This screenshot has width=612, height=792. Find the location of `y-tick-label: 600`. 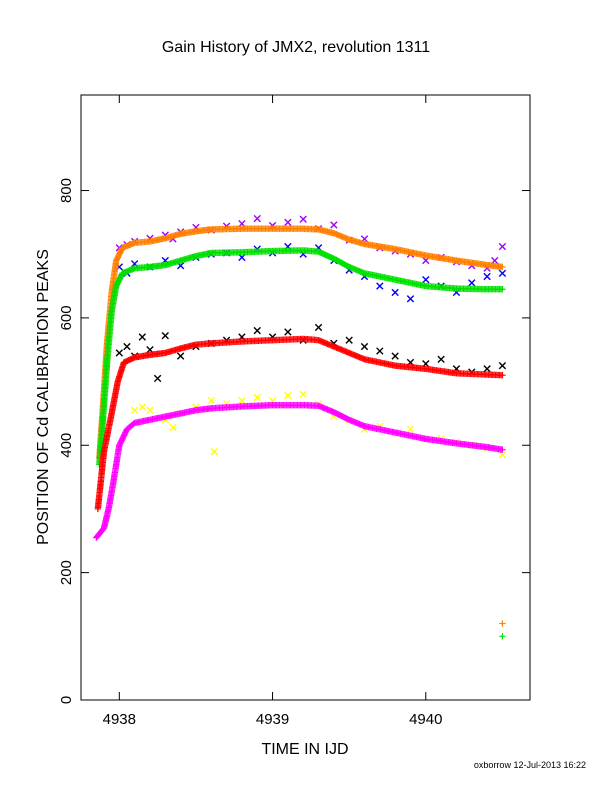

y-tick-label: 600 is located at coordinates (66, 317).